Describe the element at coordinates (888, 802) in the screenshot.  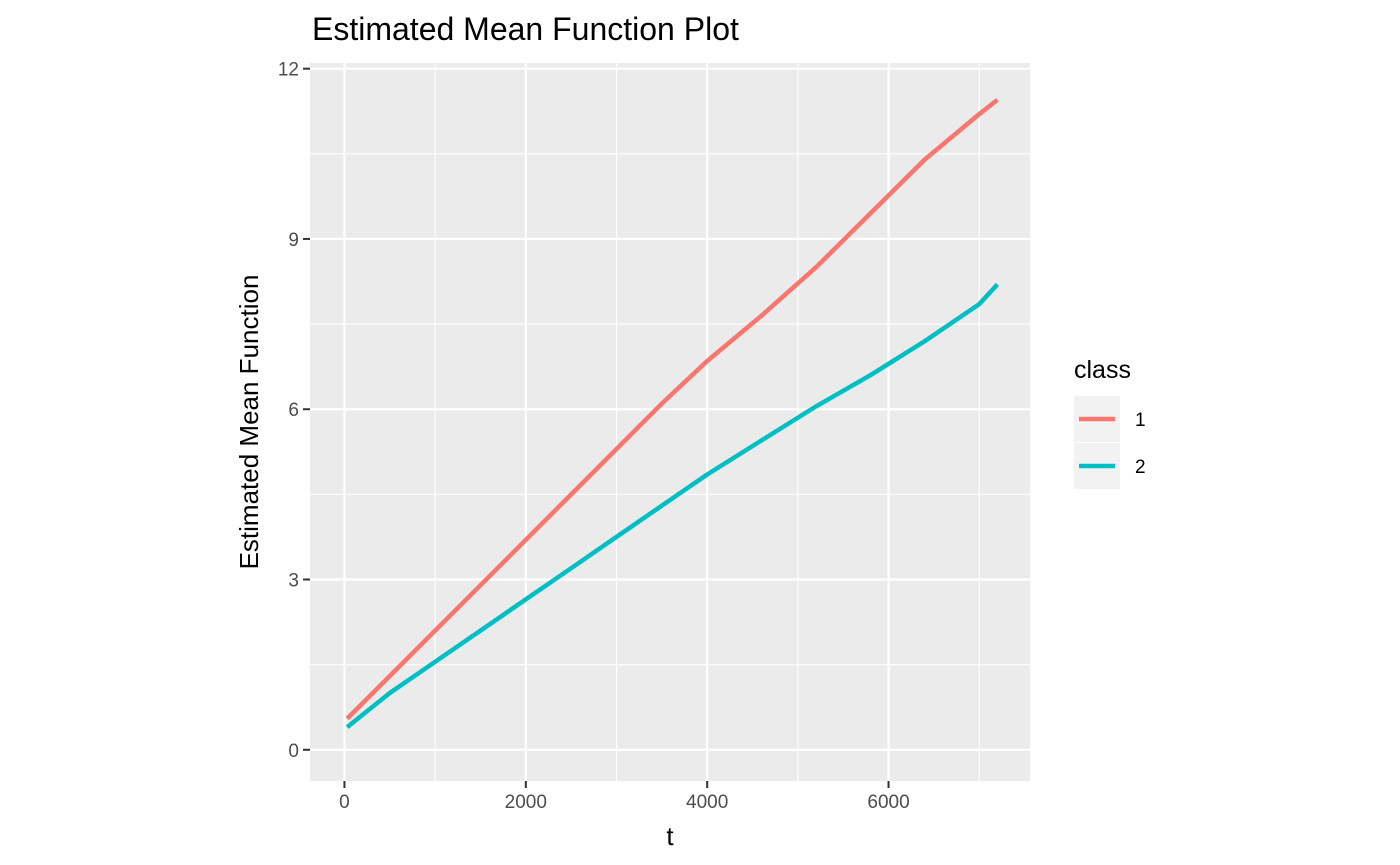
I see `x-tick-label: 6000` at that location.